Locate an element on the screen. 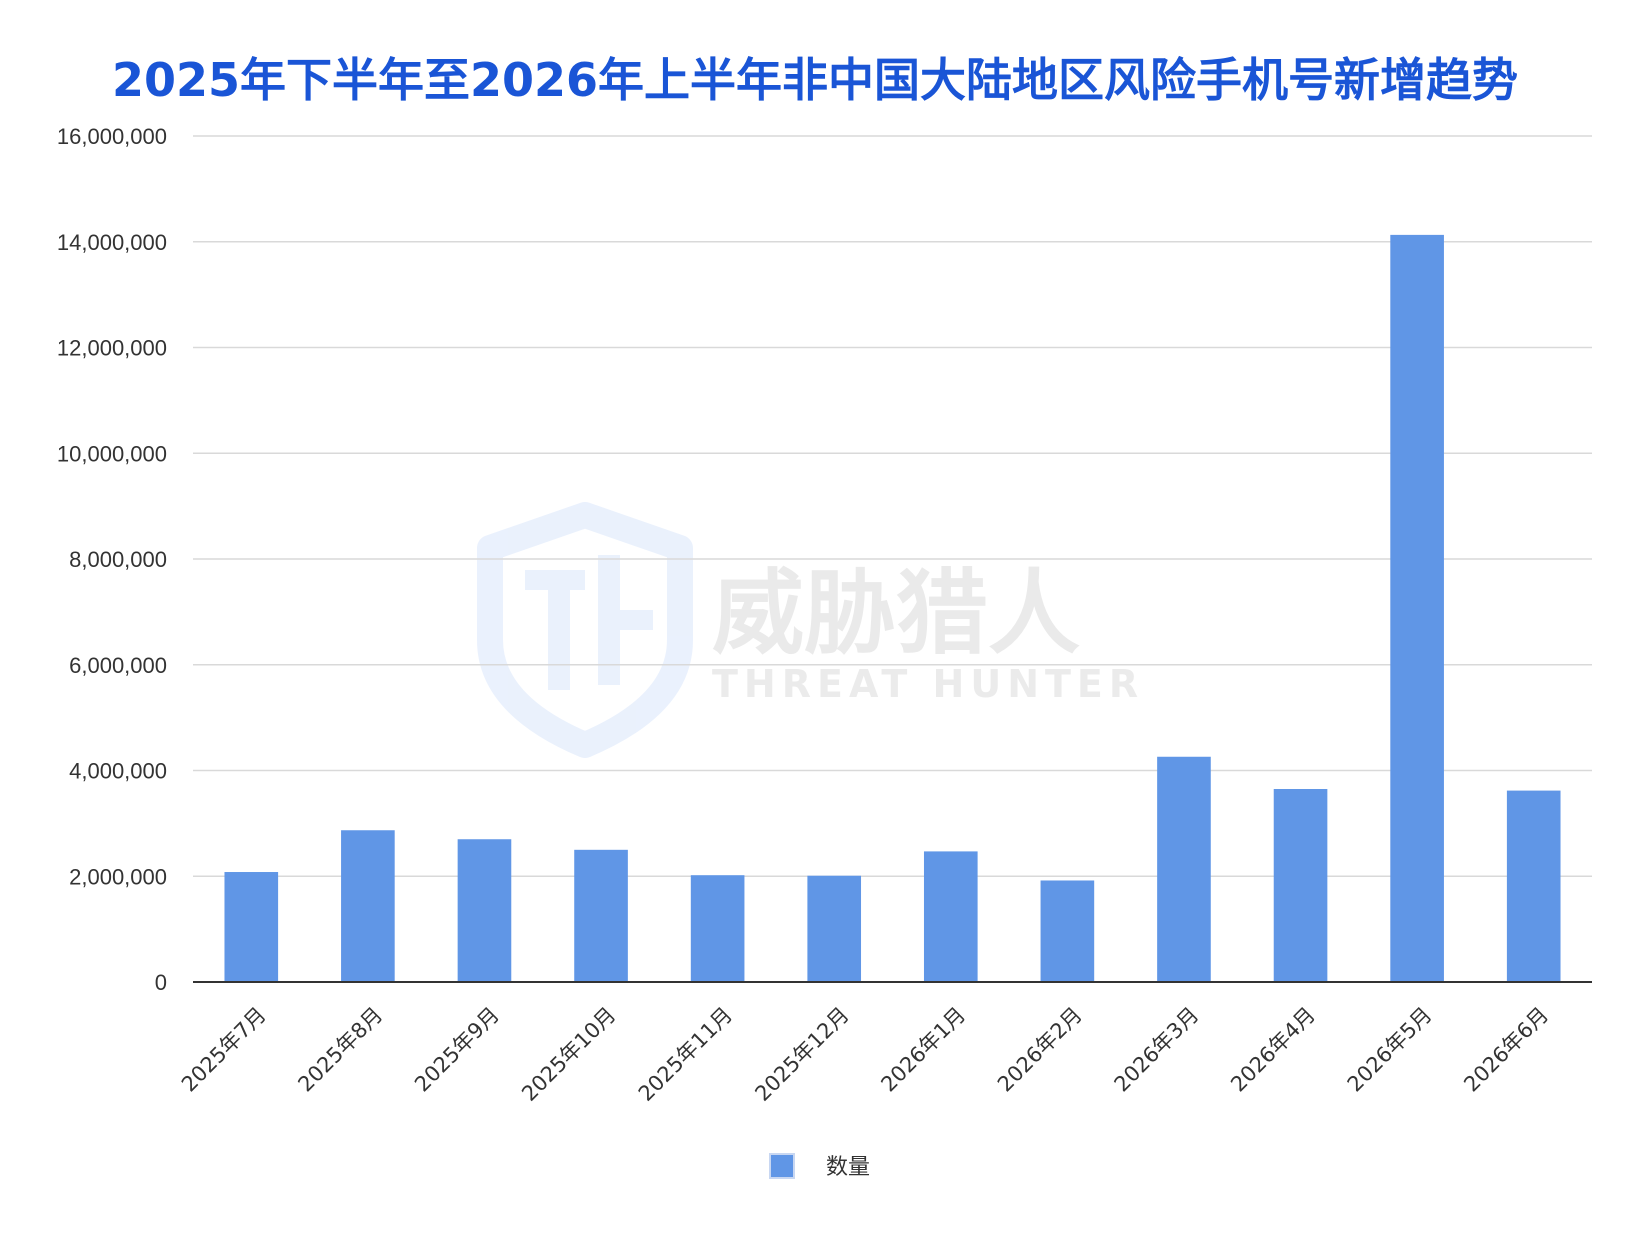 The height and width of the screenshot is (1242, 1630). x-tick-label: 2025年9月 is located at coordinates (457, 1050).